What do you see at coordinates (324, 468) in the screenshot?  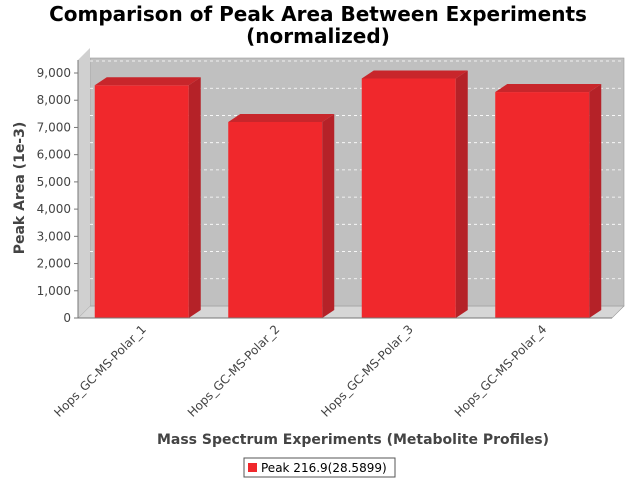 I see `legend-label: Peak 216.9(28.5899)` at bounding box center [324, 468].